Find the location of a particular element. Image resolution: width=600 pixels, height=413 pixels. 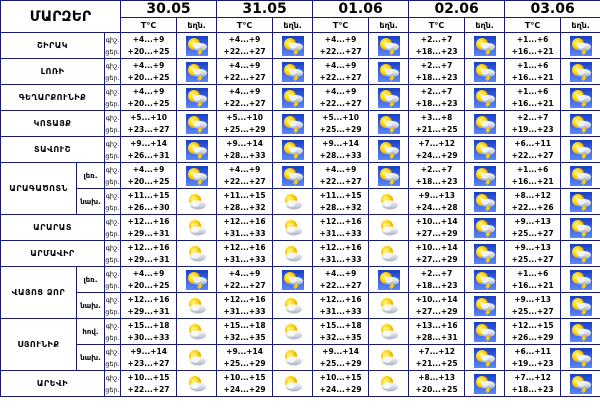

day-temp: +23...+27 is located at coordinates (148, 129).